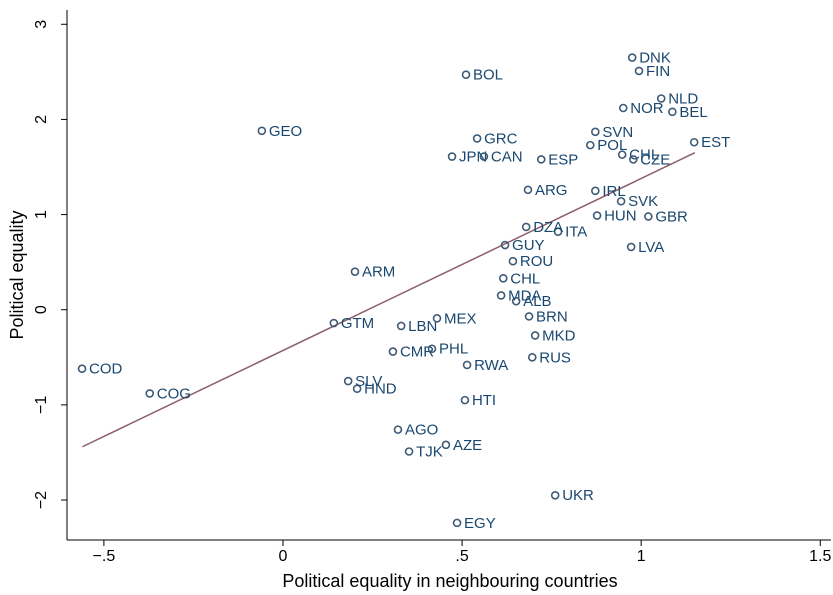  What do you see at coordinates (655, 58) in the screenshot?
I see `point-label: DNK` at bounding box center [655, 58].